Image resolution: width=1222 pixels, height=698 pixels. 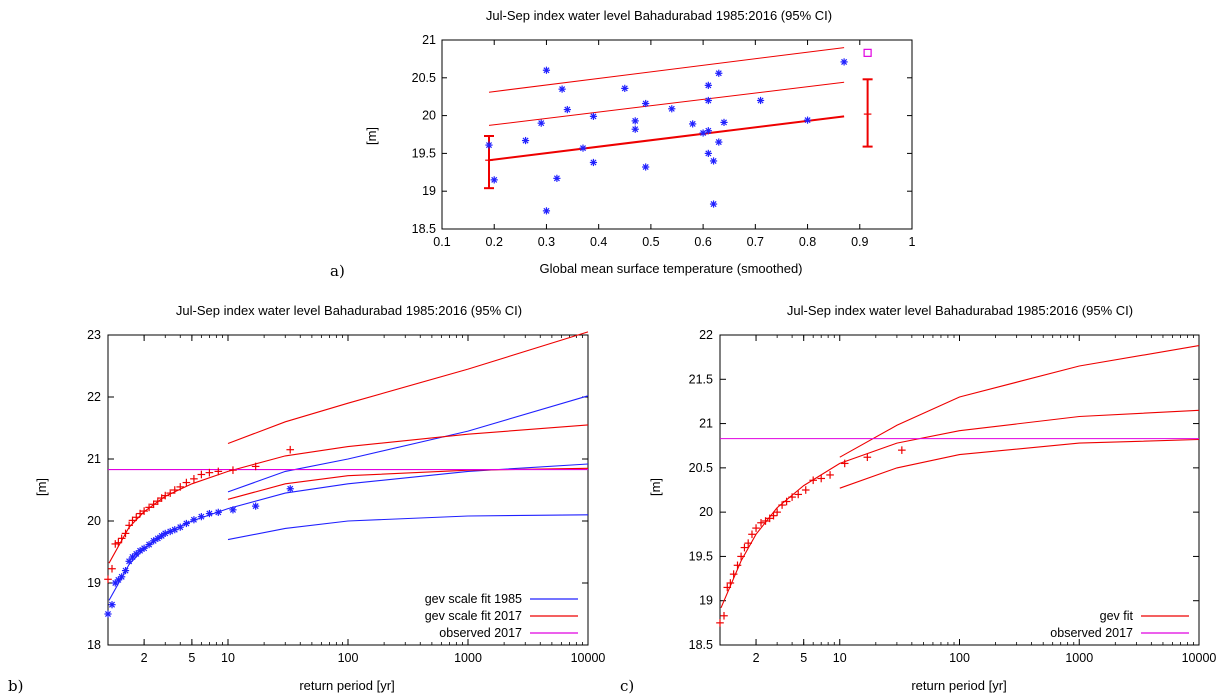 What do you see at coordinates (960, 509) in the screenshot?
I see `panel-c-red-central-line` at bounding box center [960, 509].